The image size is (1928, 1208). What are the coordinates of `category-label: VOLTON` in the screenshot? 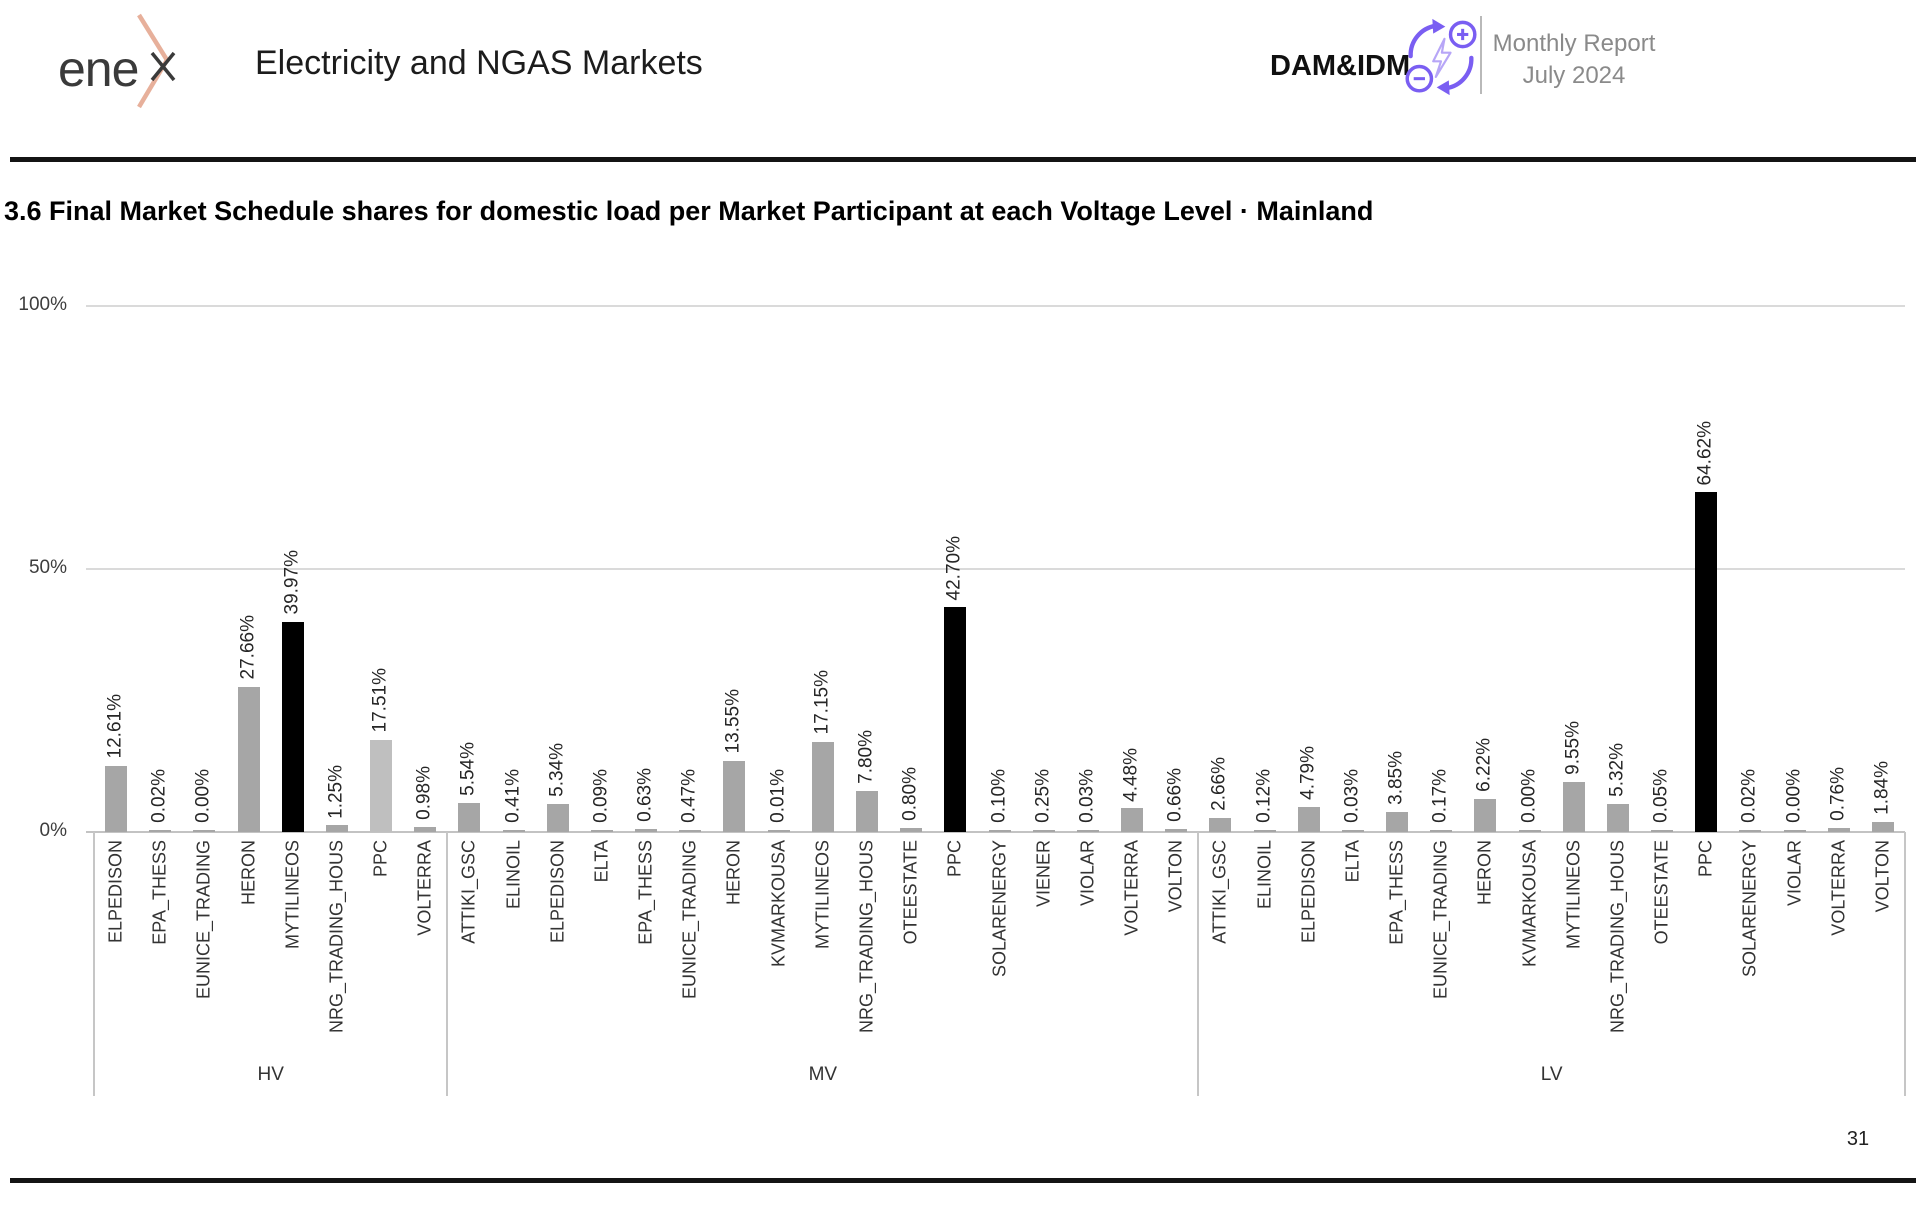 It's located at (1882, 876).